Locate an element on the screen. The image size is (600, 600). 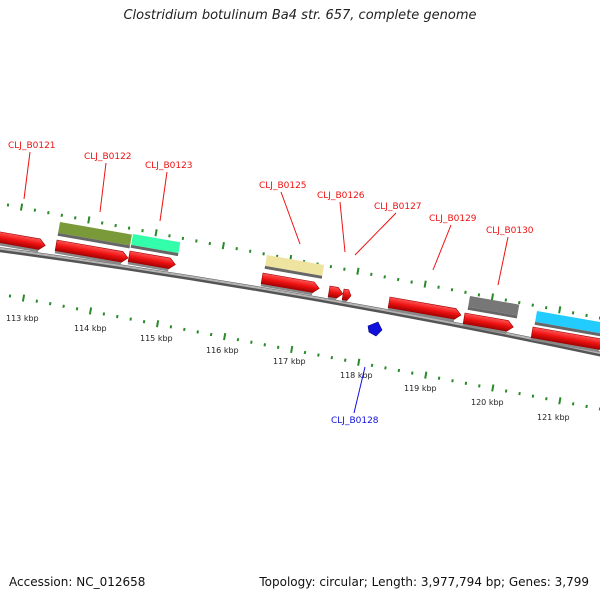
gene-bar-teal is located at coordinates (155, 245).